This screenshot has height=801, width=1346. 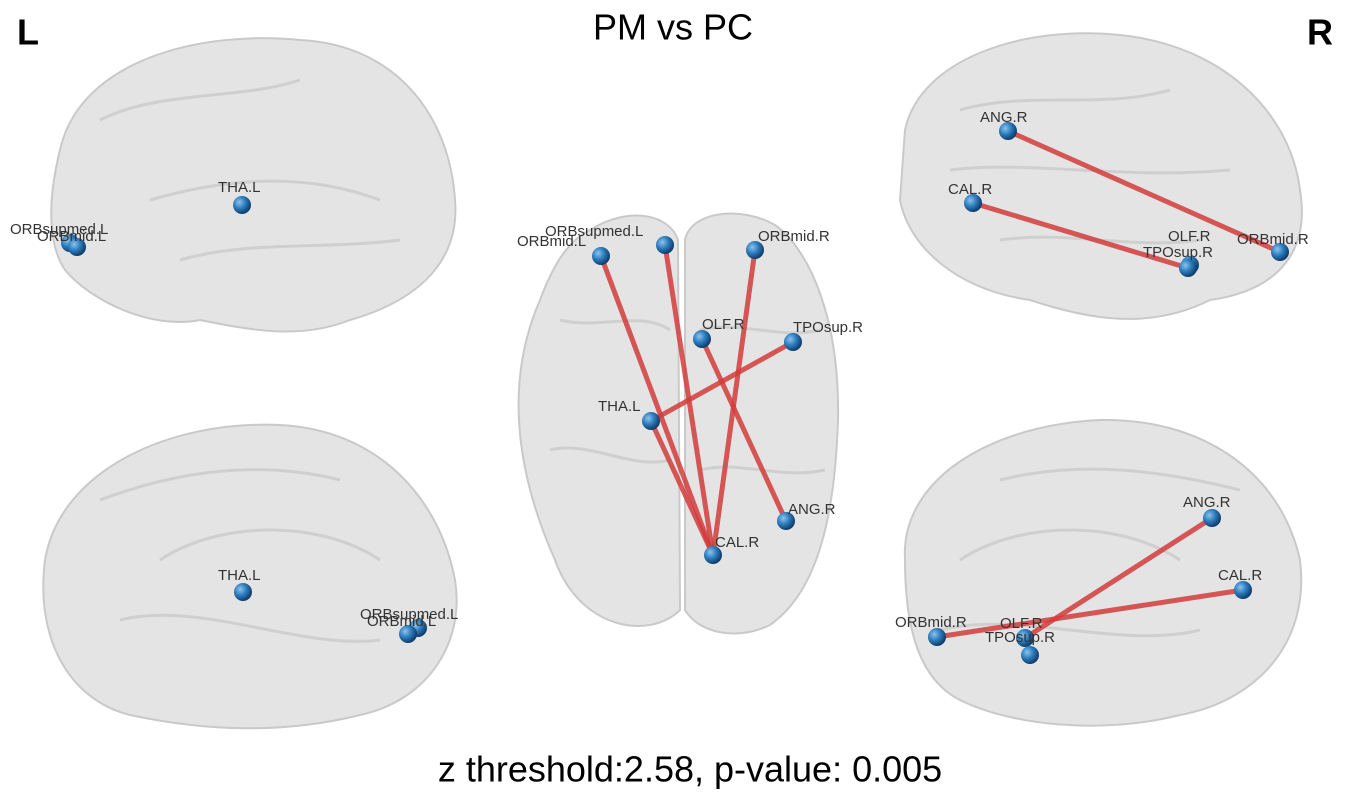 I want to click on footer: z threshold:2.58, p-value: 0.005, so click(x=690, y=769).